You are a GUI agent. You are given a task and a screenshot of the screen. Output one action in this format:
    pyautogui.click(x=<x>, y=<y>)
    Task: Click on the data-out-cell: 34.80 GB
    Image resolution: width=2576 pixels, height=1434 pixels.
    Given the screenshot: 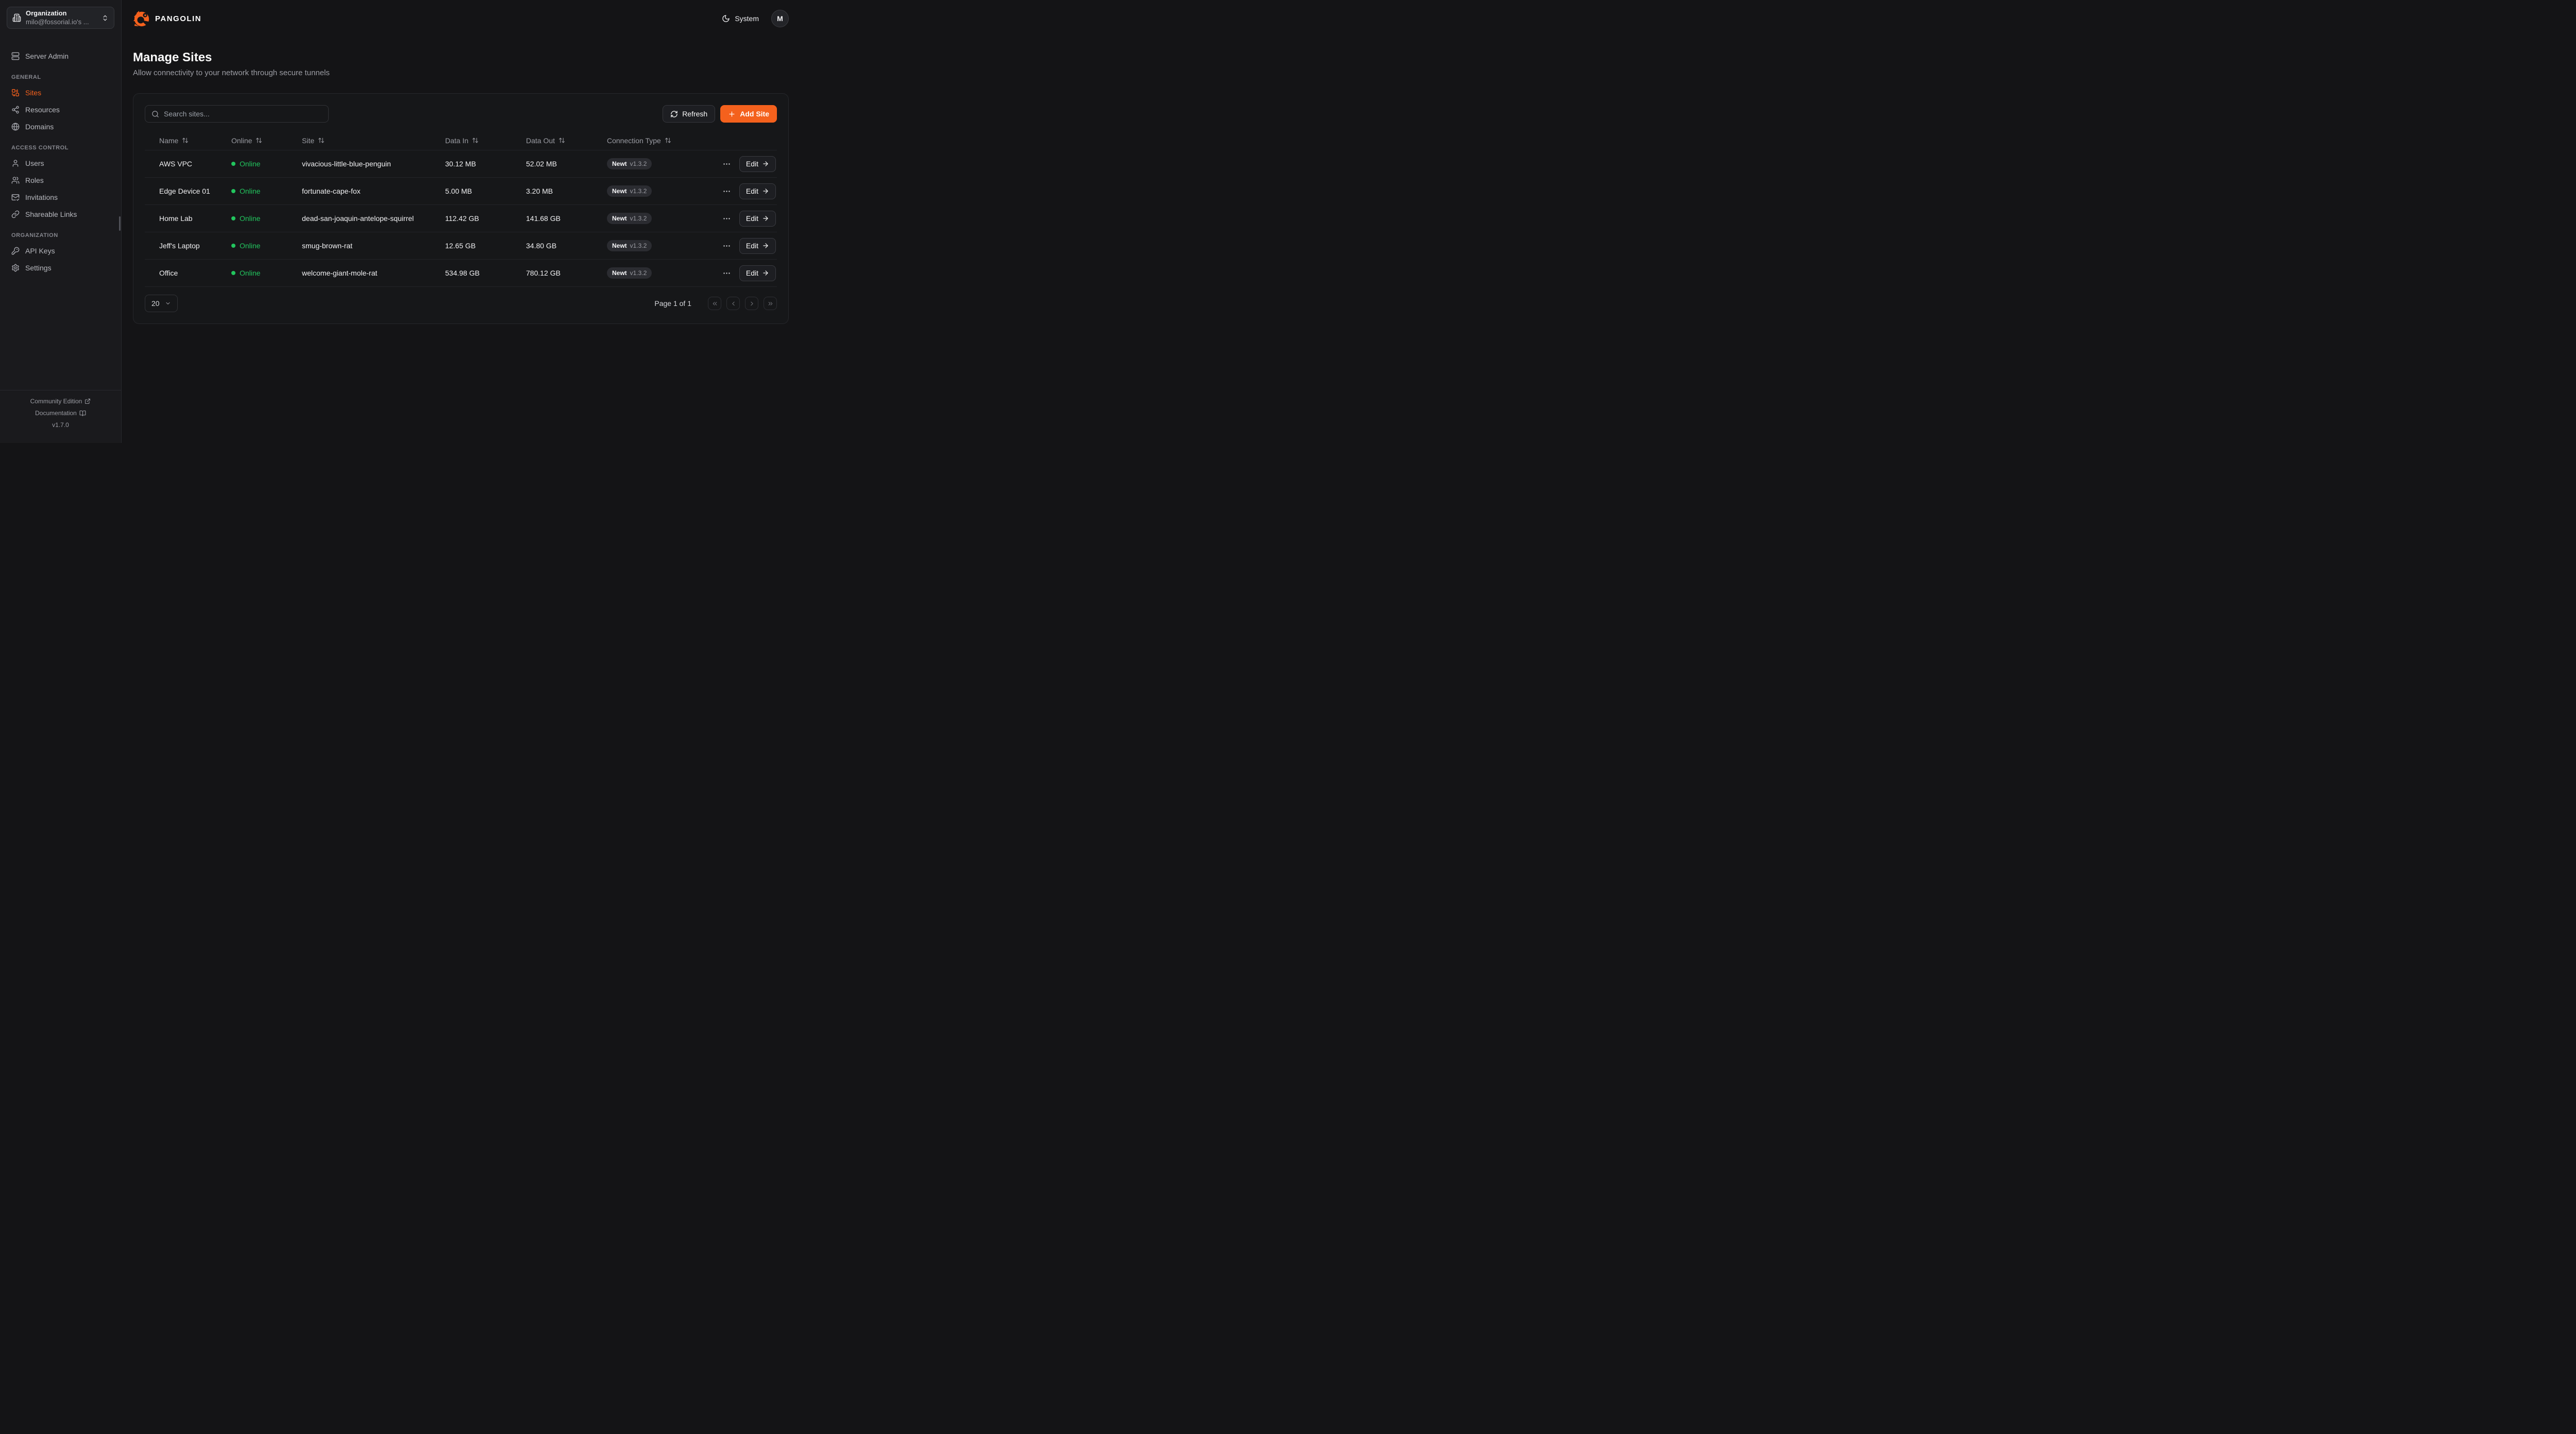 What is the action you would take?
    pyautogui.click(x=541, y=246)
    